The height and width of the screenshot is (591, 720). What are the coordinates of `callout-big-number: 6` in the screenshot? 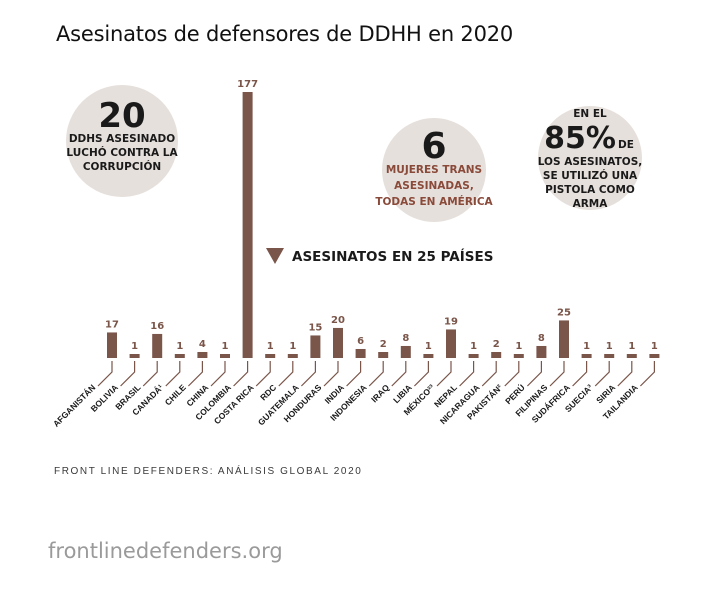 It's located at (433, 146).